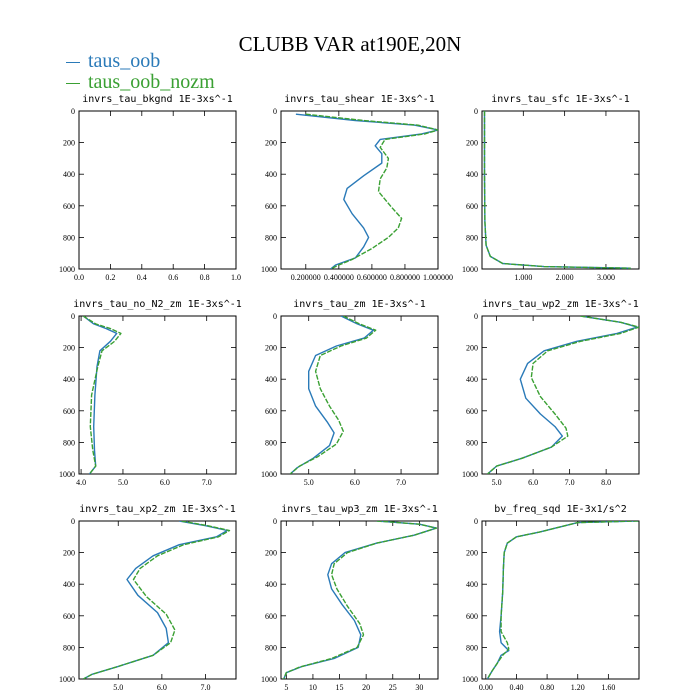 The width and height of the screenshot is (700, 700). What do you see at coordinates (113, 61) in the screenshot?
I see `legend-item-taus-oob: taus_oob` at bounding box center [113, 61].